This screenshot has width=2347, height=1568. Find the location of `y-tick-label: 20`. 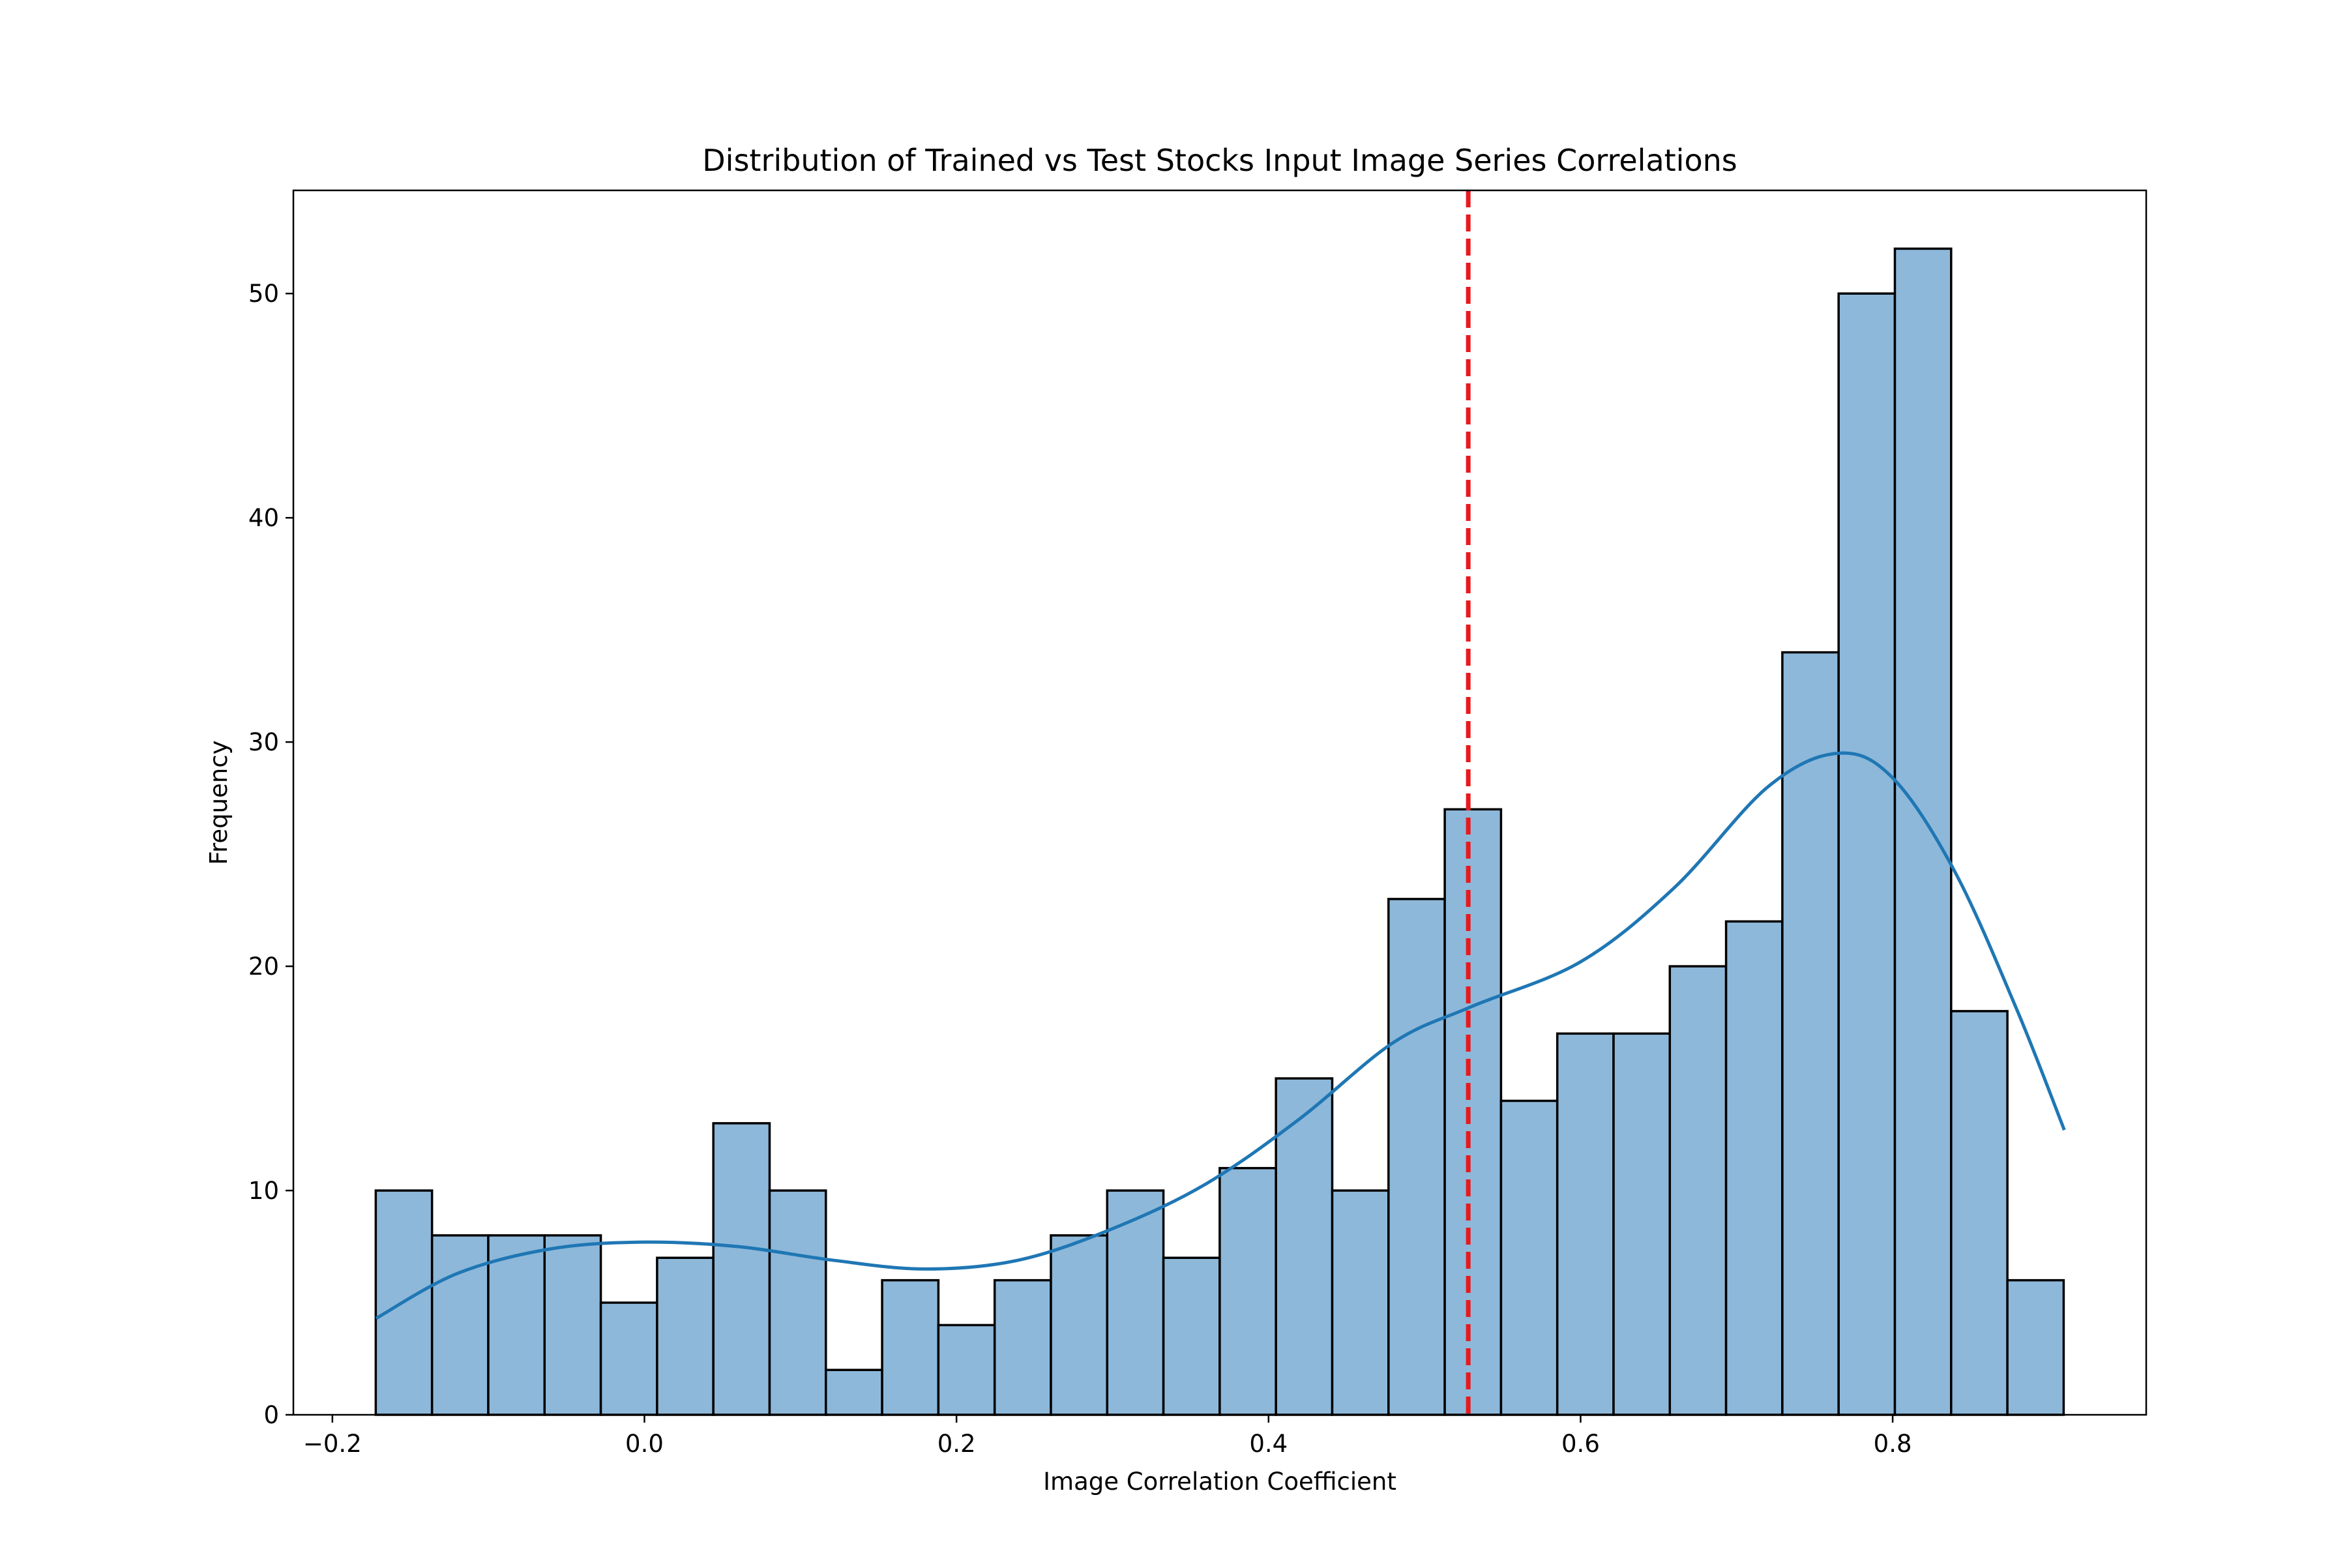

y-tick-label: 20 is located at coordinates (263, 967).